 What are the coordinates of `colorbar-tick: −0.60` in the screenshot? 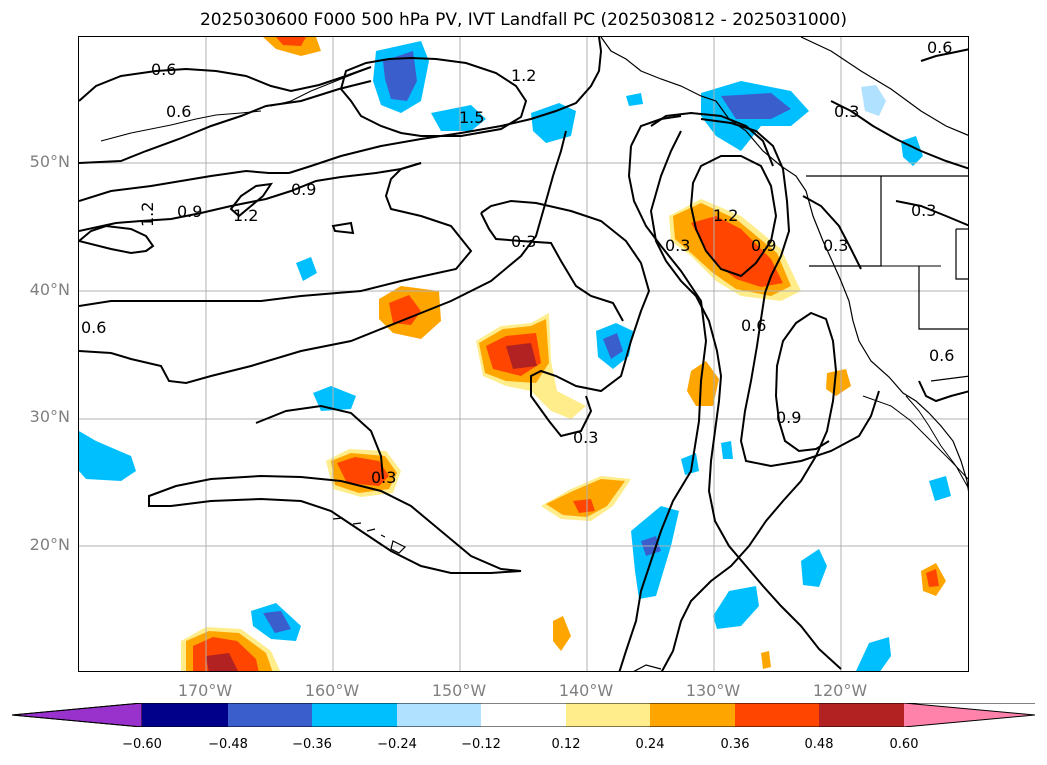 It's located at (142, 744).